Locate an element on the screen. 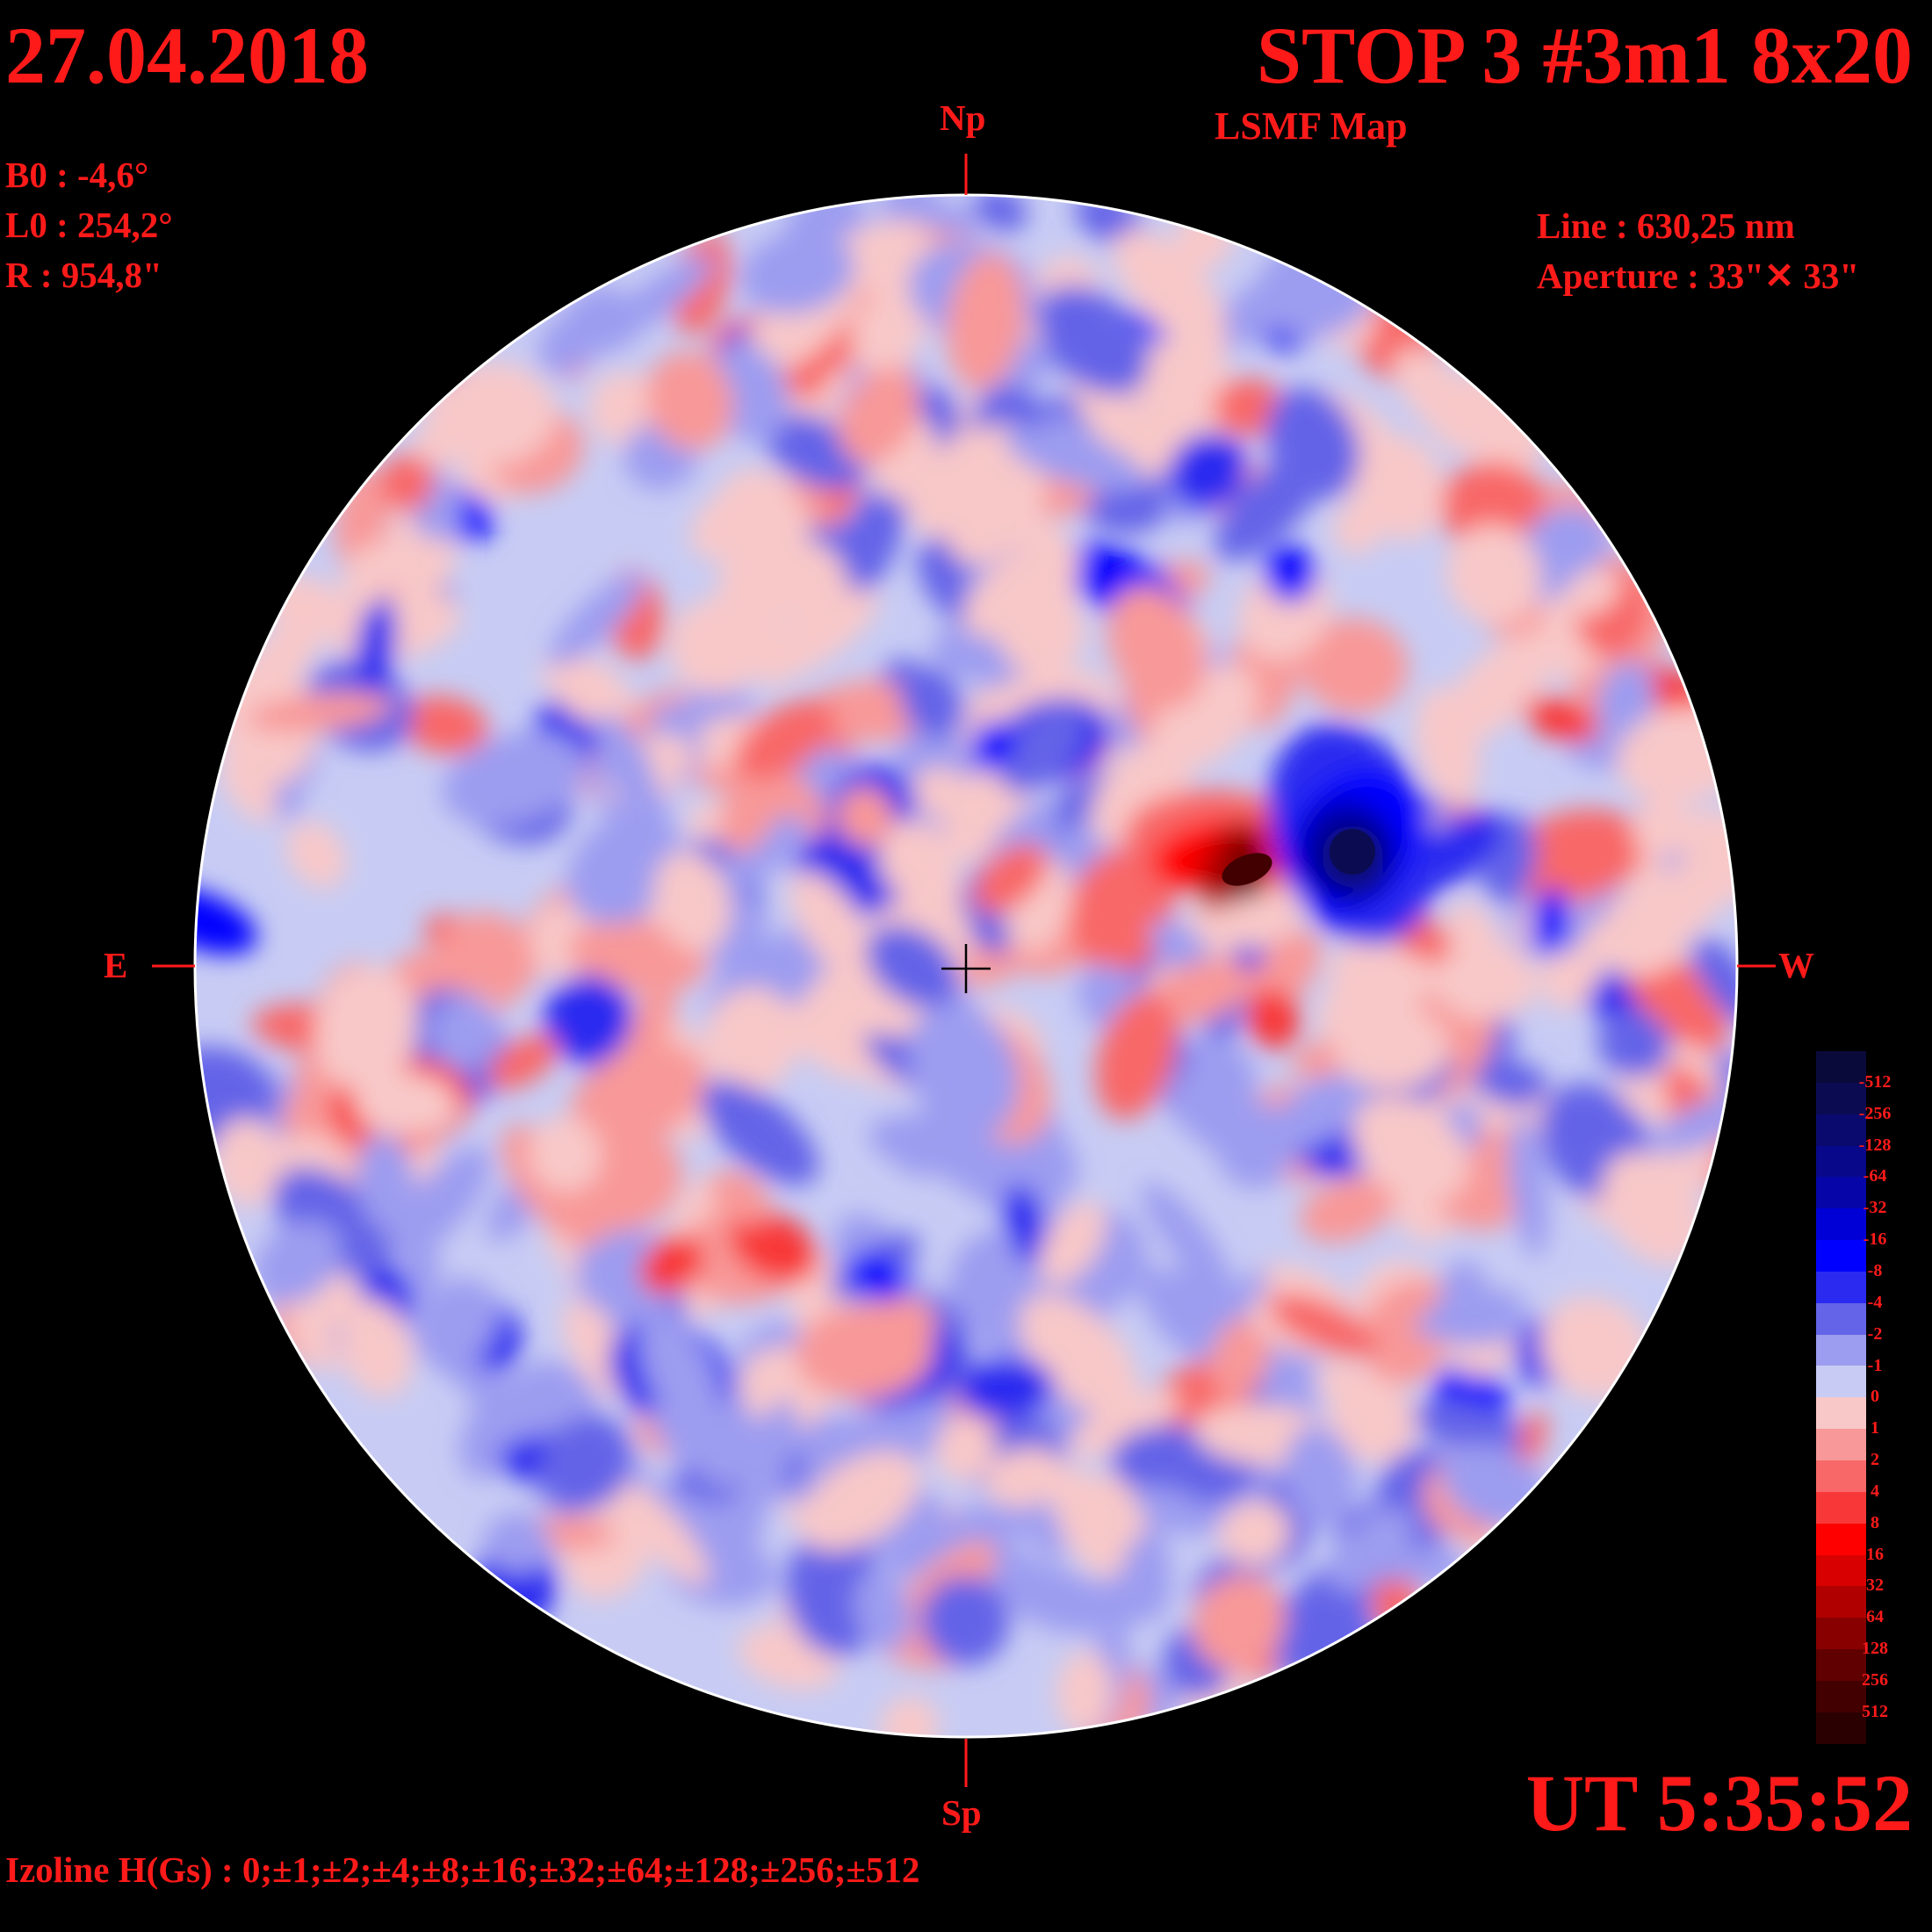 The image size is (1932, 1932). positive-active-region is located at coordinates (672, 1265).